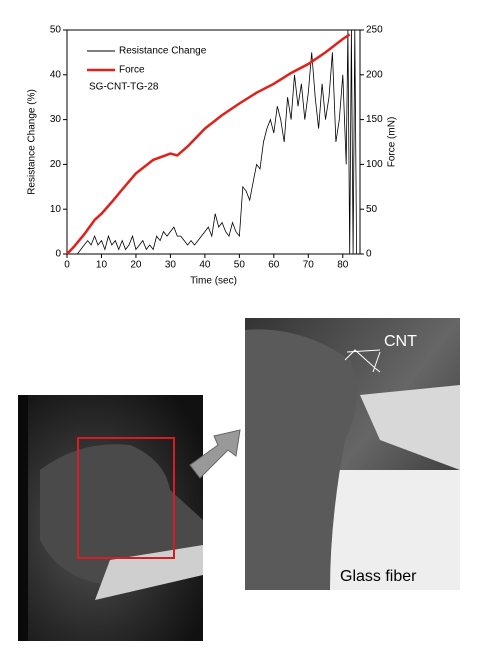 The height and width of the screenshot is (656, 500). I want to click on x-axis-label: Time (sec), so click(213, 281).